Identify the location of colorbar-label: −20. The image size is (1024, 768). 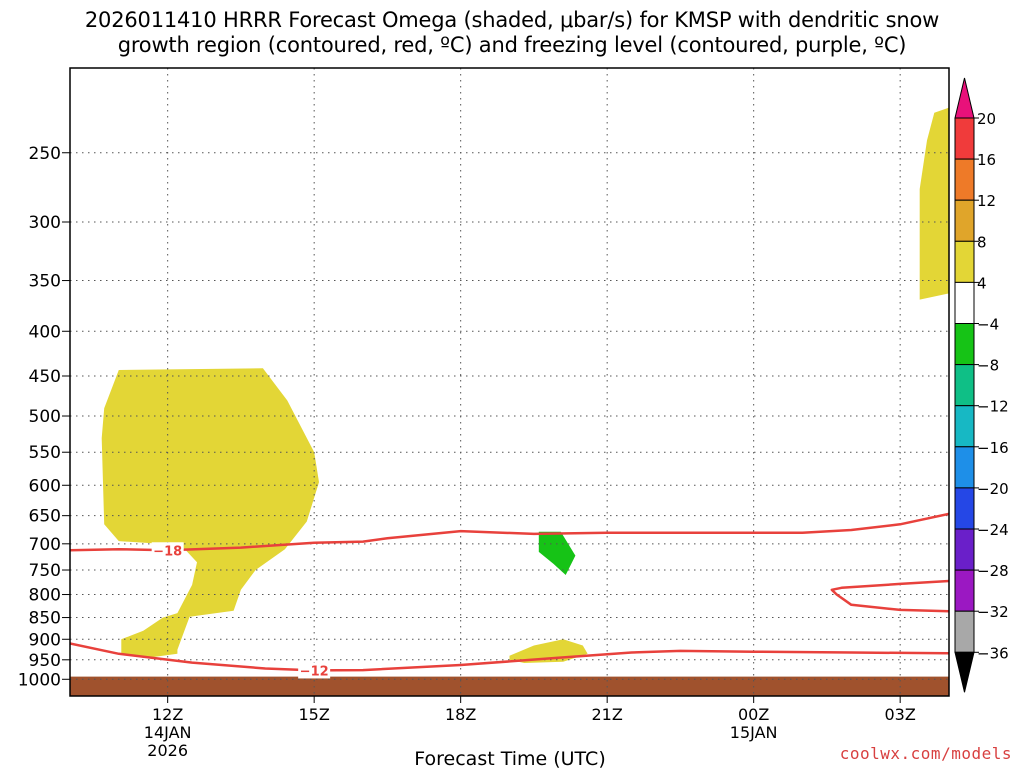
(993, 489).